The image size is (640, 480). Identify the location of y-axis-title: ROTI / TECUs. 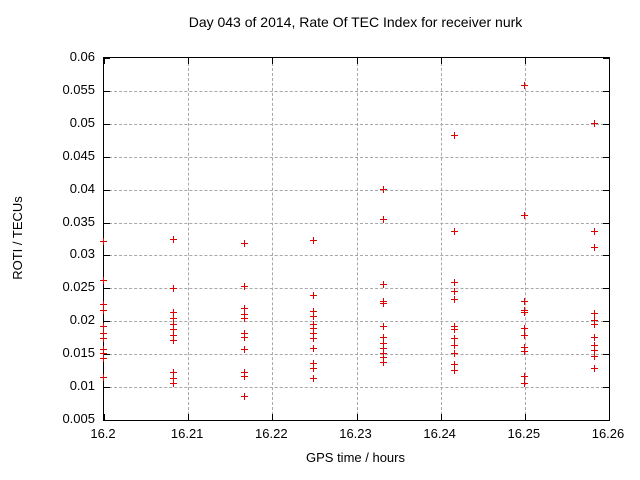
(17, 238).